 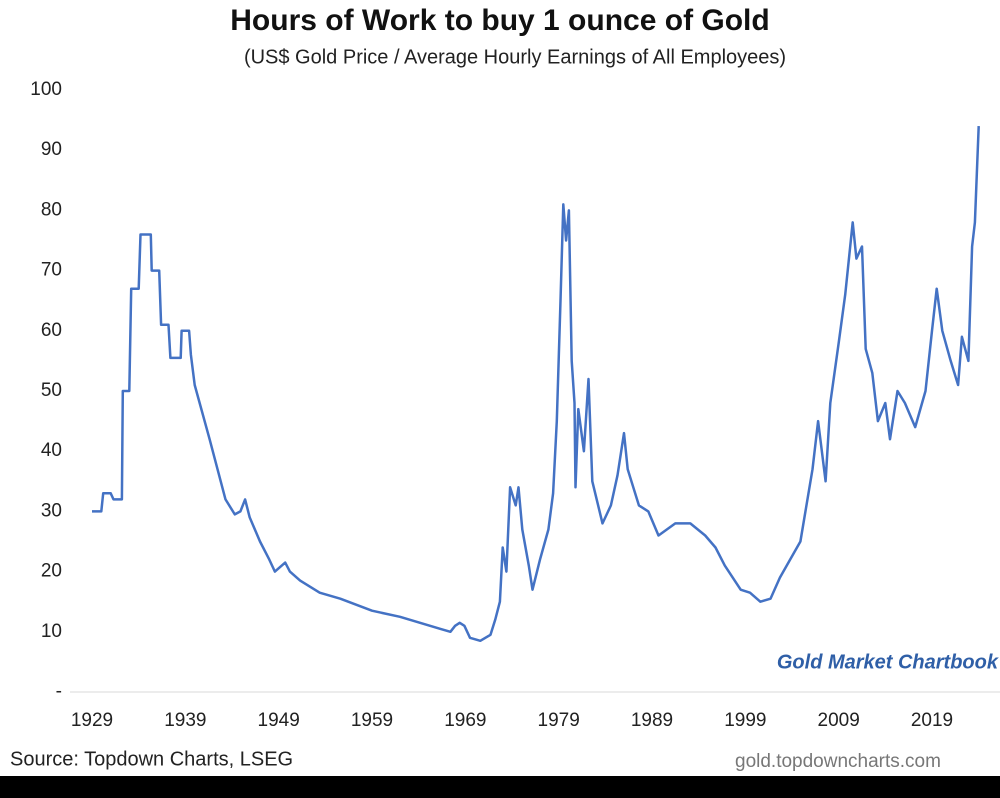 What do you see at coordinates (839, 720) in the screenshot?
I see `x-tick-label: 2009` at bounding box center [839, 720].